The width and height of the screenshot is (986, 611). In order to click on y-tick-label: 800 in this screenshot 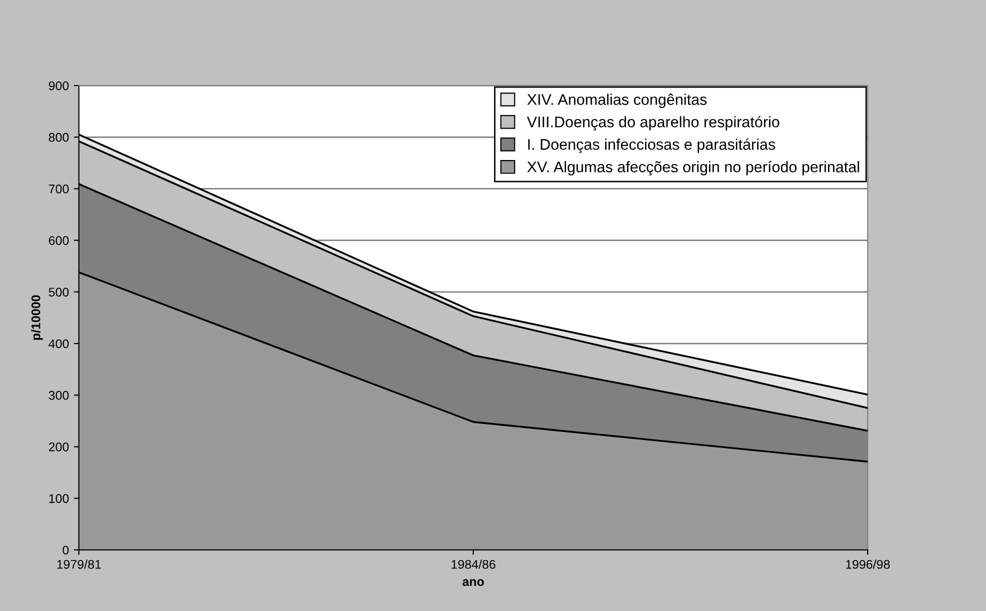, I will do `click(58, 137)`.